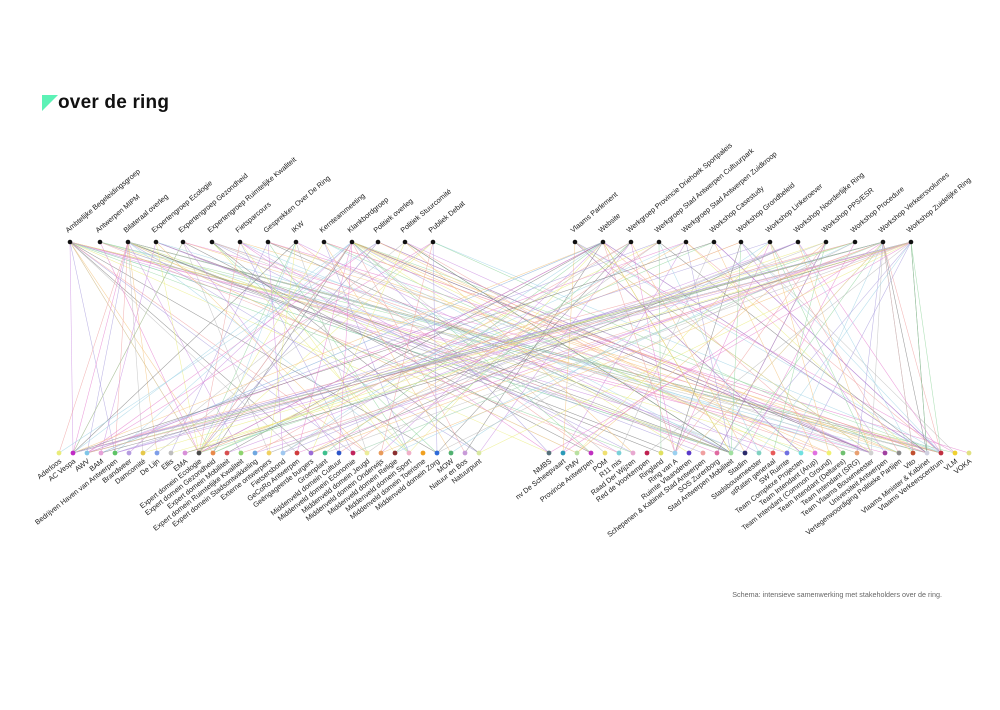  What do you see at coordinates (745, 453) in the screenshot?
I see `bottom-node-stadim` at bounding box center [745, 453].